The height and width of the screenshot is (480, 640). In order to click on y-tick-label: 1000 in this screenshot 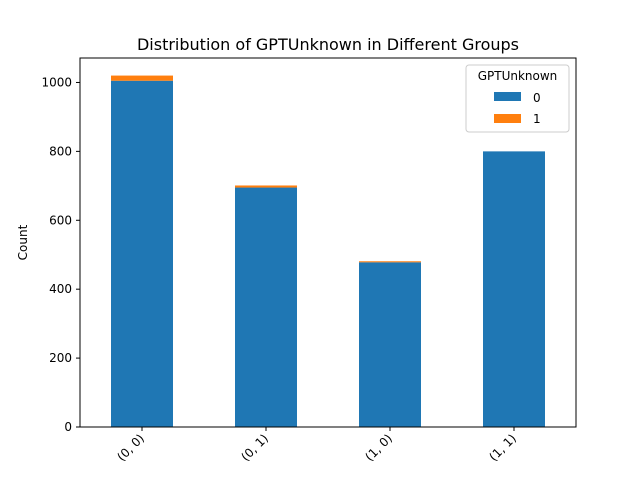, I will do `click(56, 82)`.